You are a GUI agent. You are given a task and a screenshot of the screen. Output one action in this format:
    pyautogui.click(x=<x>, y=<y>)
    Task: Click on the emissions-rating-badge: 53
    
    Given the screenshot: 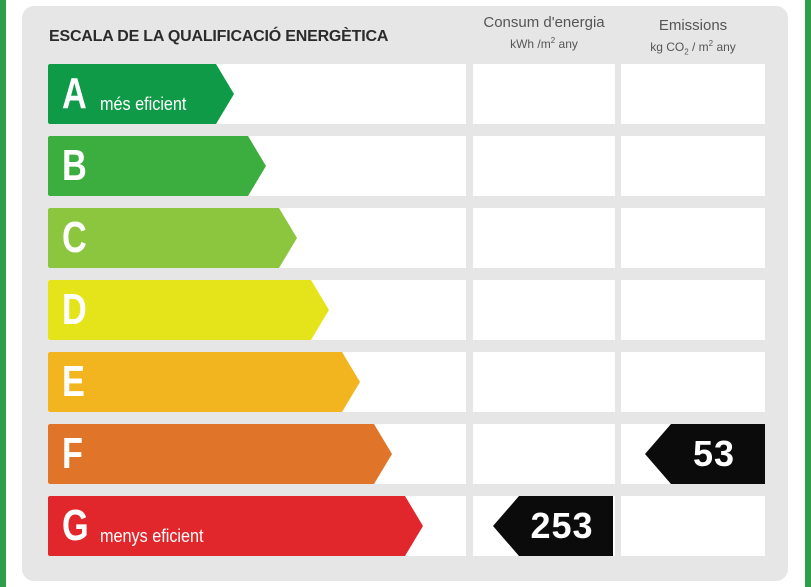 What is the action you would take?
    pyautogui.click(x=705, y=454)
    